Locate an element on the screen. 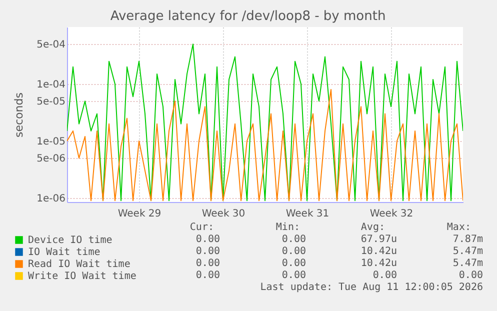 The width and height of the screenshot is (497, 311). chart-title: Average latency for /dev/loop8 - by month is located at coordinates (248, 16).